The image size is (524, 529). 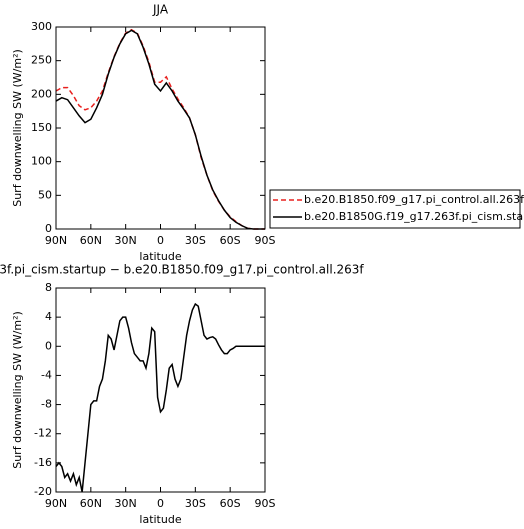 I want to click on y-tick-label: 50, so click(x=45, y=194).